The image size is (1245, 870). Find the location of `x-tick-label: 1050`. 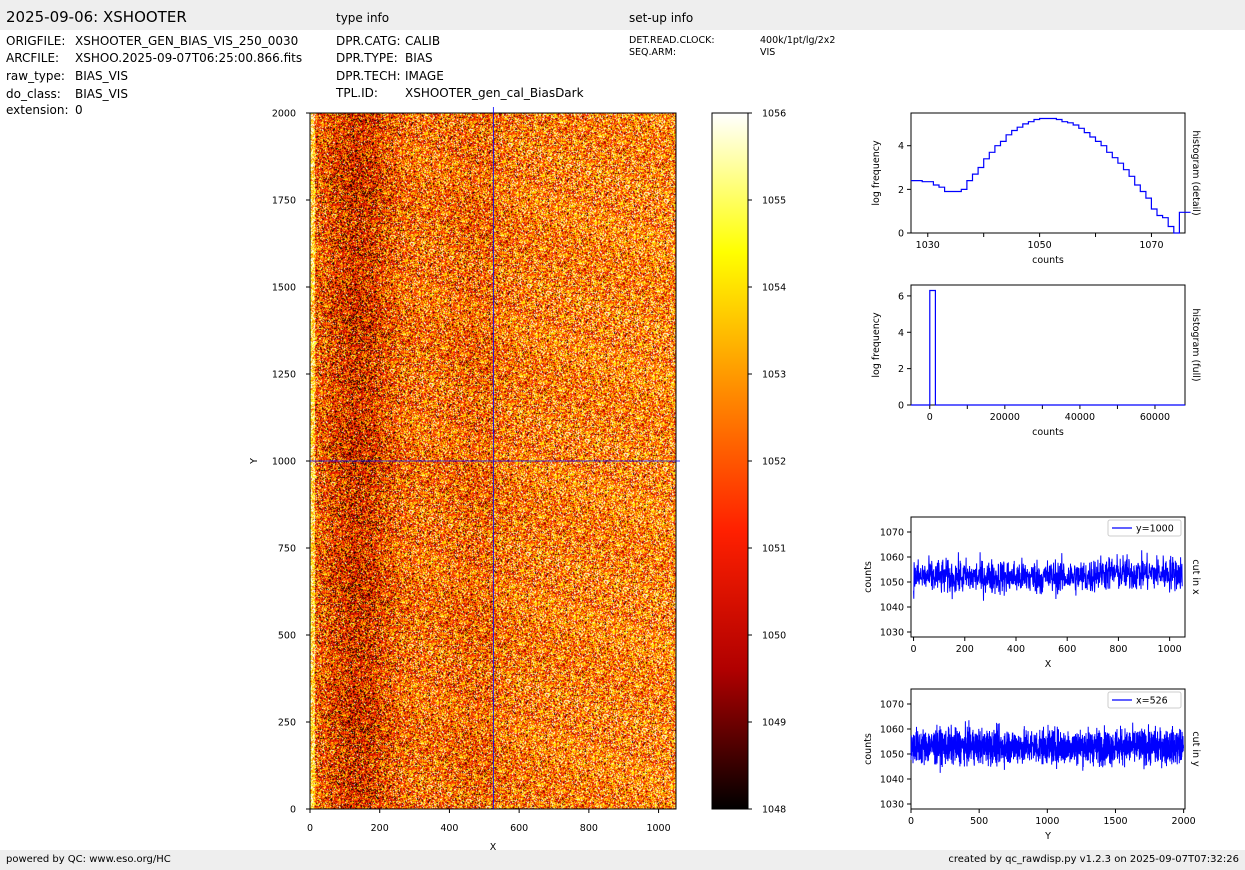

x-tick-label: 1050 is located at coordinates (1040, 245).